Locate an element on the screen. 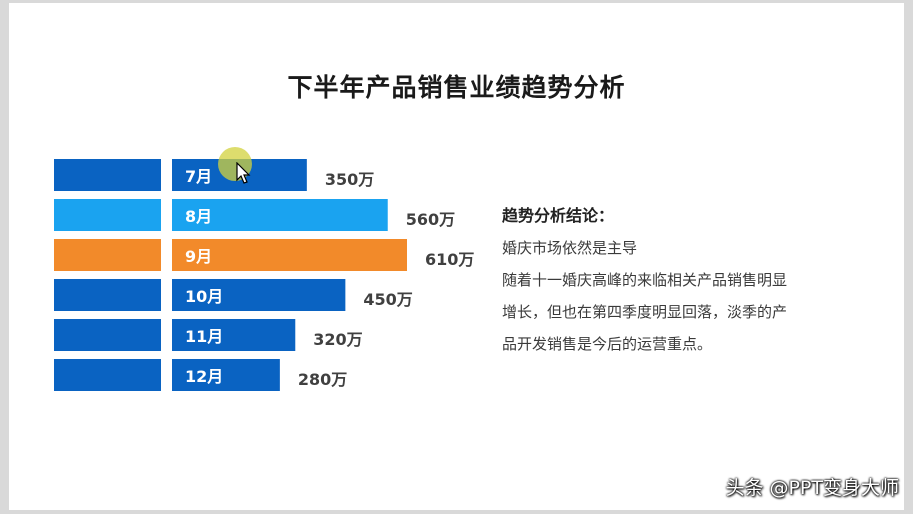 The image size is (913, 514). value-label-1: 350万 is located at coordinates (349, 179).